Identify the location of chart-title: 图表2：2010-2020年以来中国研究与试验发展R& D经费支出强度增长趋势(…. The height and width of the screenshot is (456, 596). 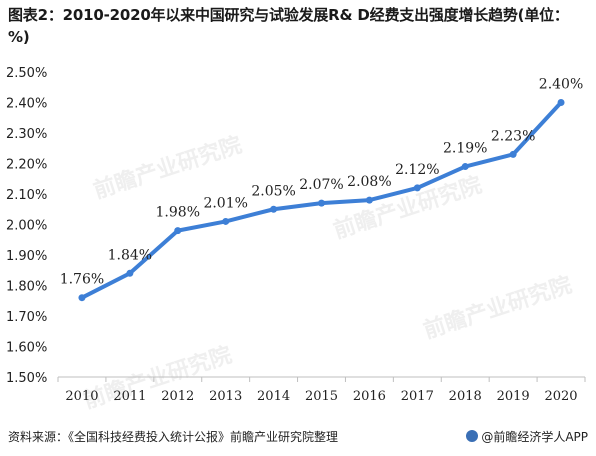
(288, 26).